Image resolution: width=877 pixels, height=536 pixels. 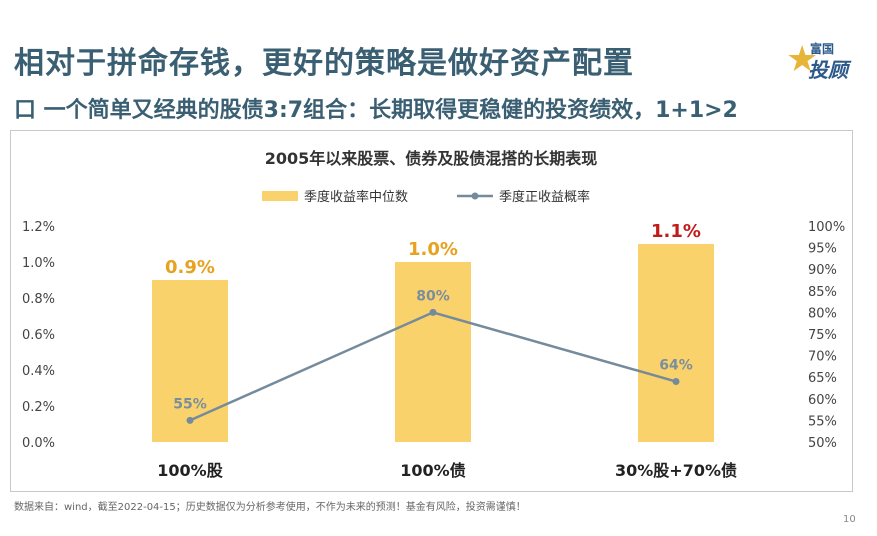 What do you see at coordinates (676, 231) in the screenshot?
I see `bar-data-label: 1.1%` at bounding box center [676, 231].